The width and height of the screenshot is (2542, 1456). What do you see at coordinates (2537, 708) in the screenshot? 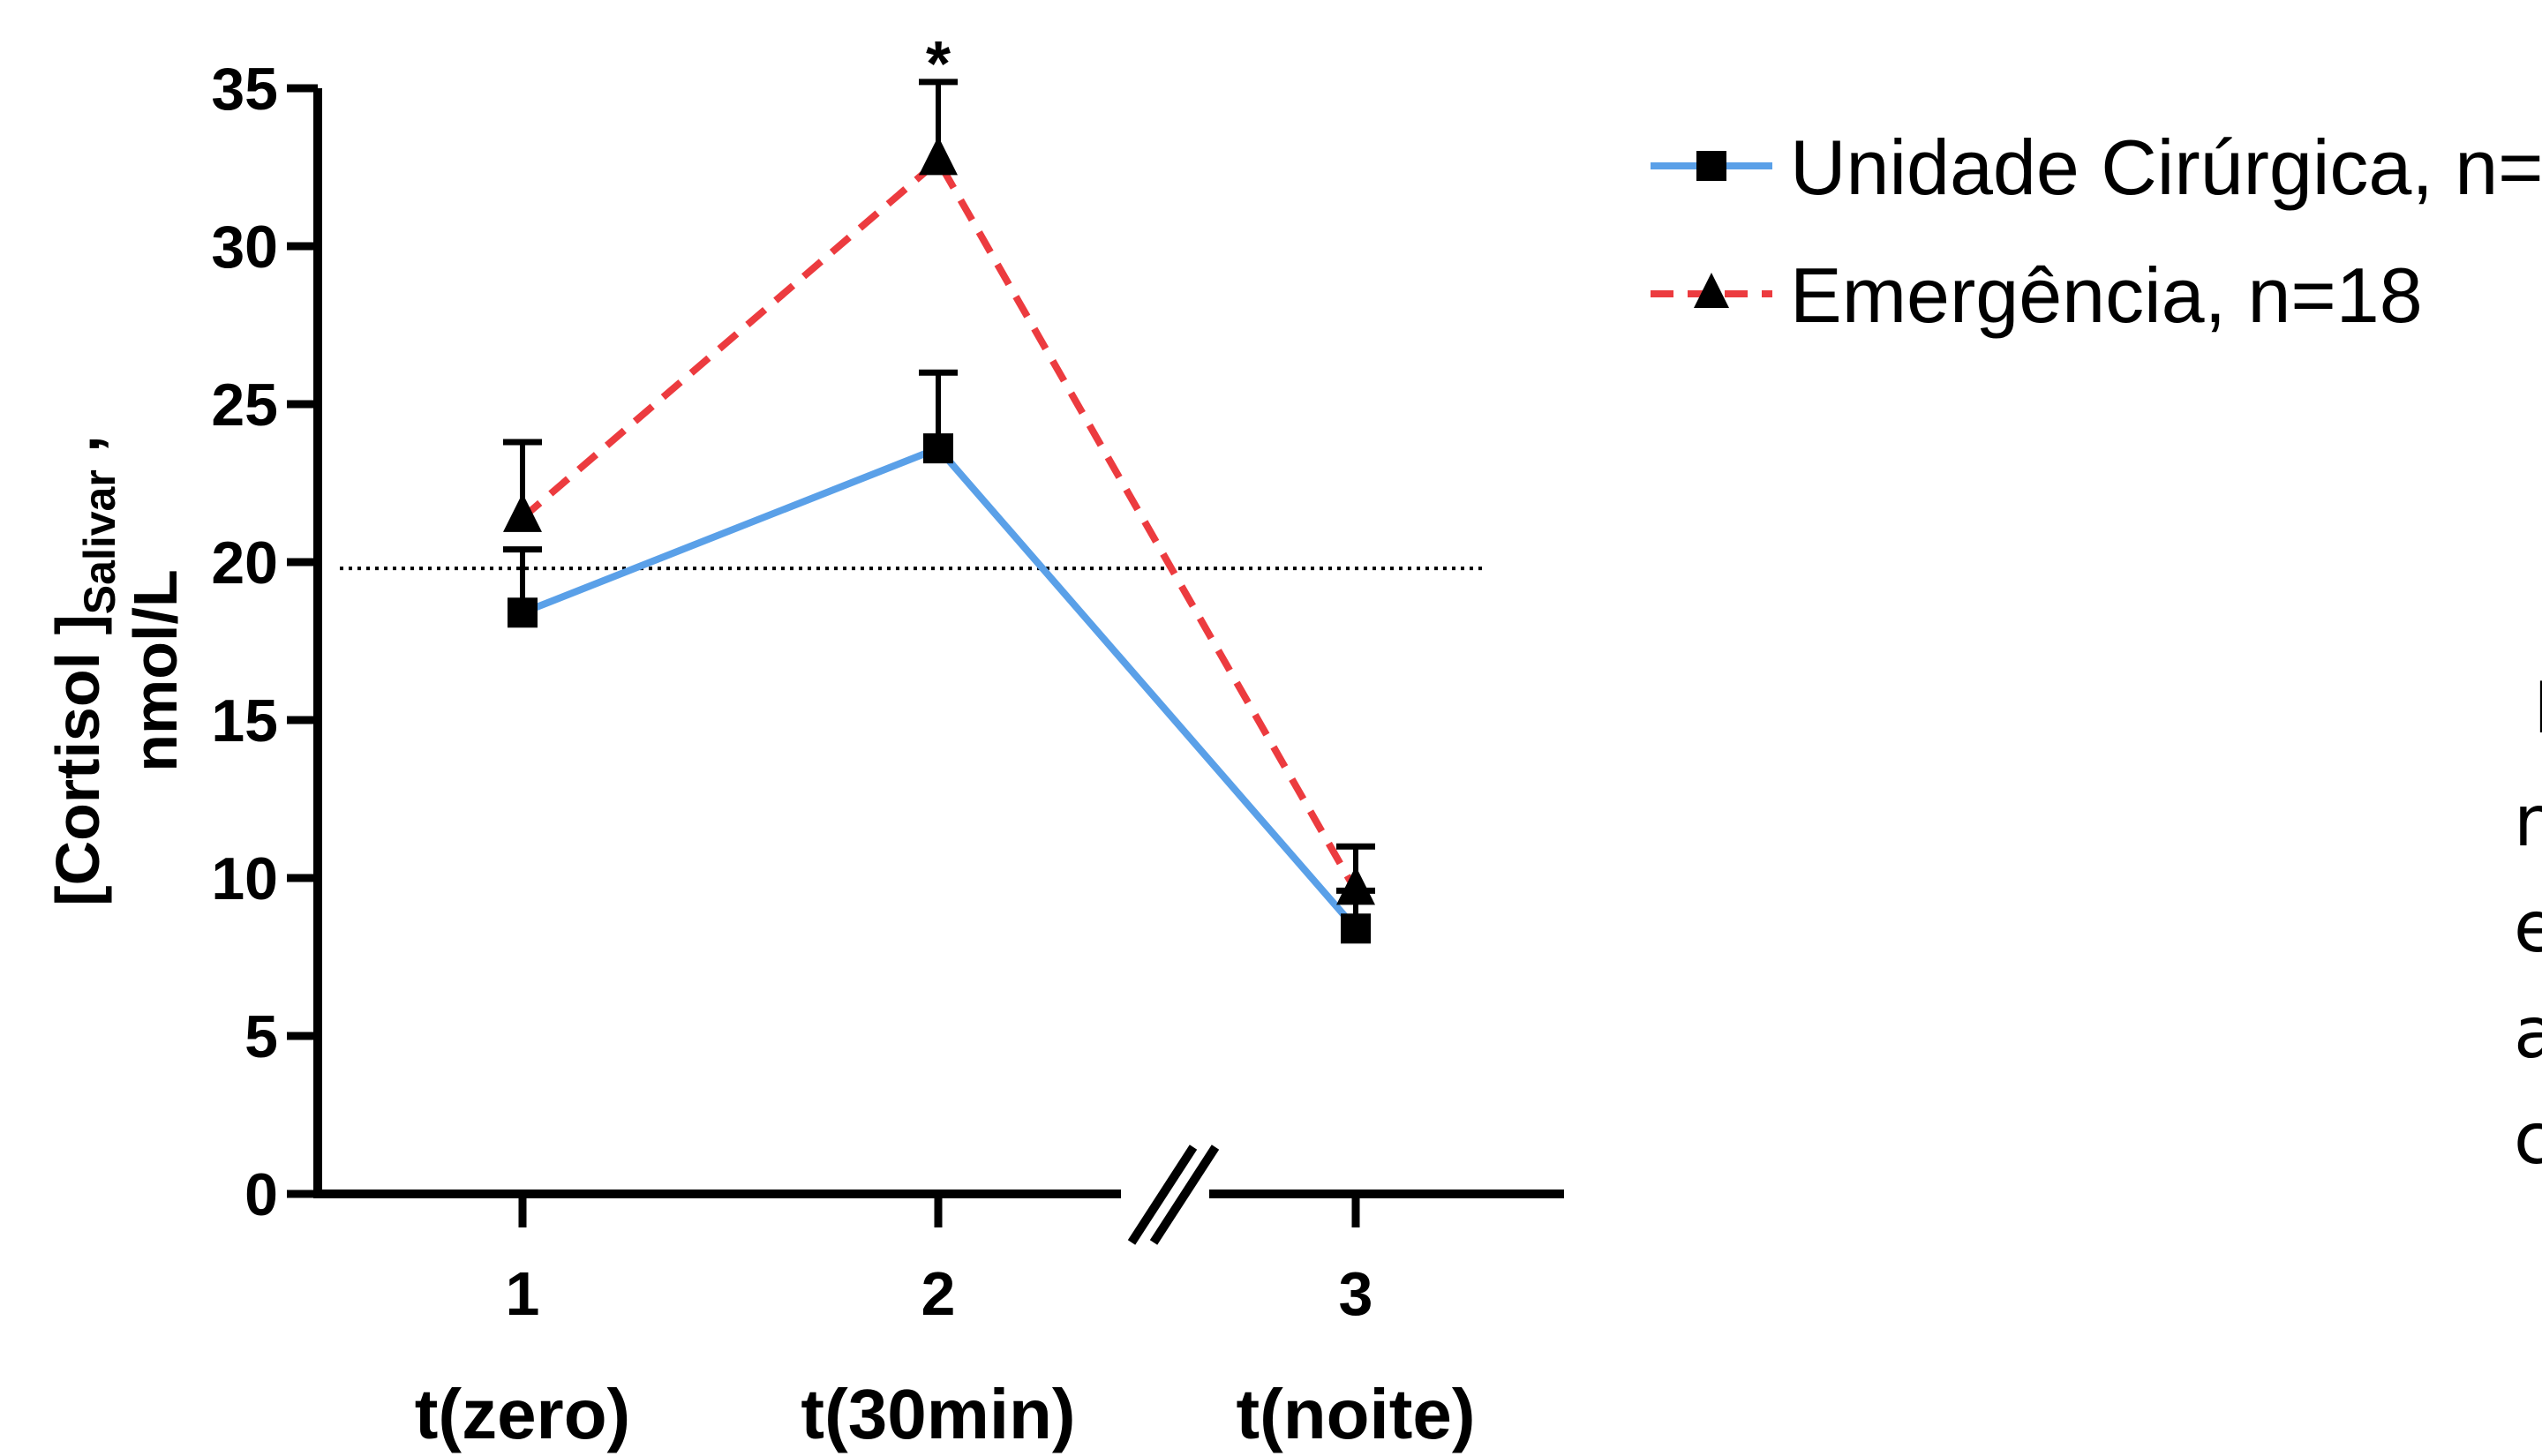
I see `side-text-char: I` at bounding box center [2537, 708].